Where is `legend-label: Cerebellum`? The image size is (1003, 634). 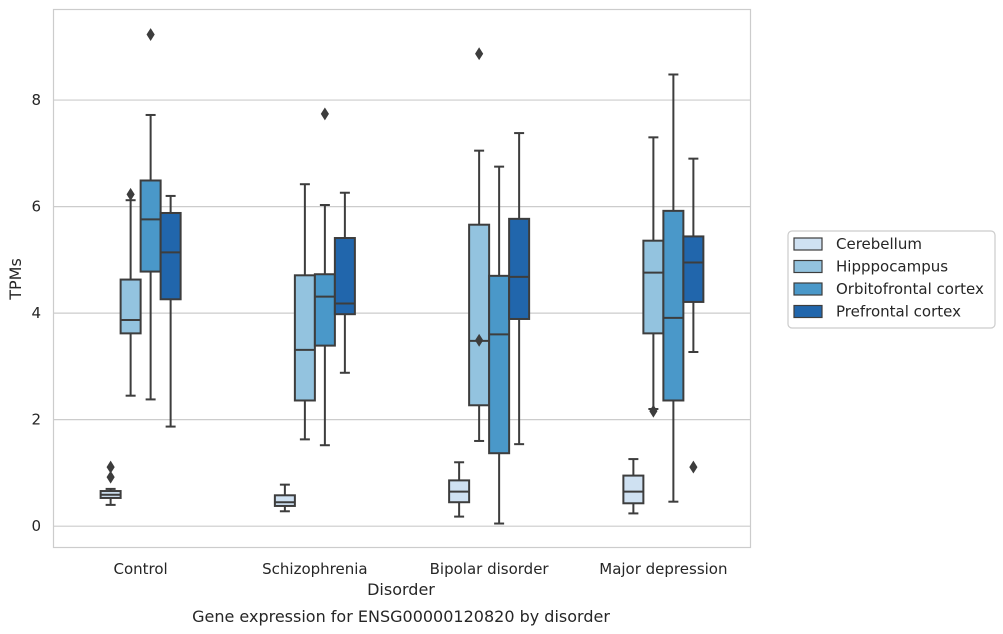
legend-label: Cerebellum is located at coordinates (879, 244).